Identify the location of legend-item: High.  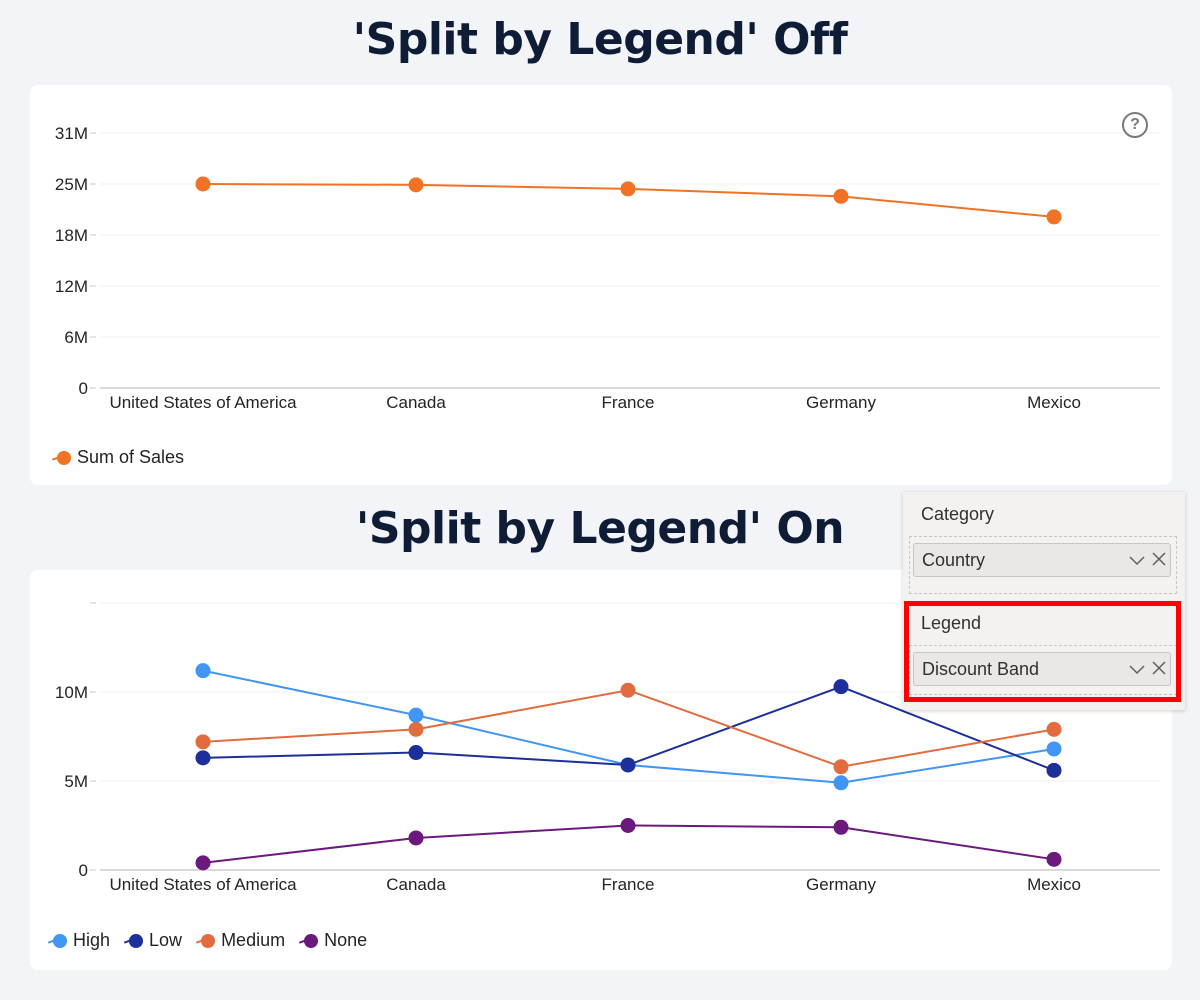
(79, 940).